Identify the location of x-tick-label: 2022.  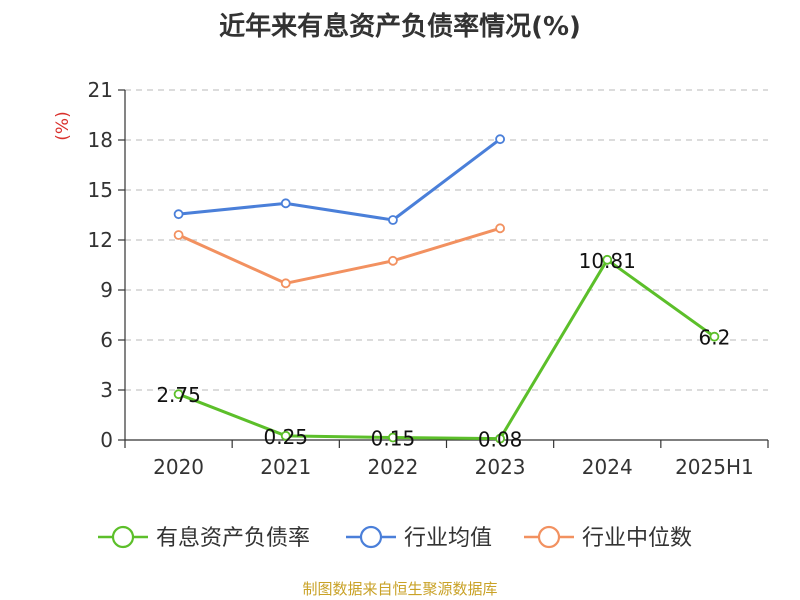
(392, 467).